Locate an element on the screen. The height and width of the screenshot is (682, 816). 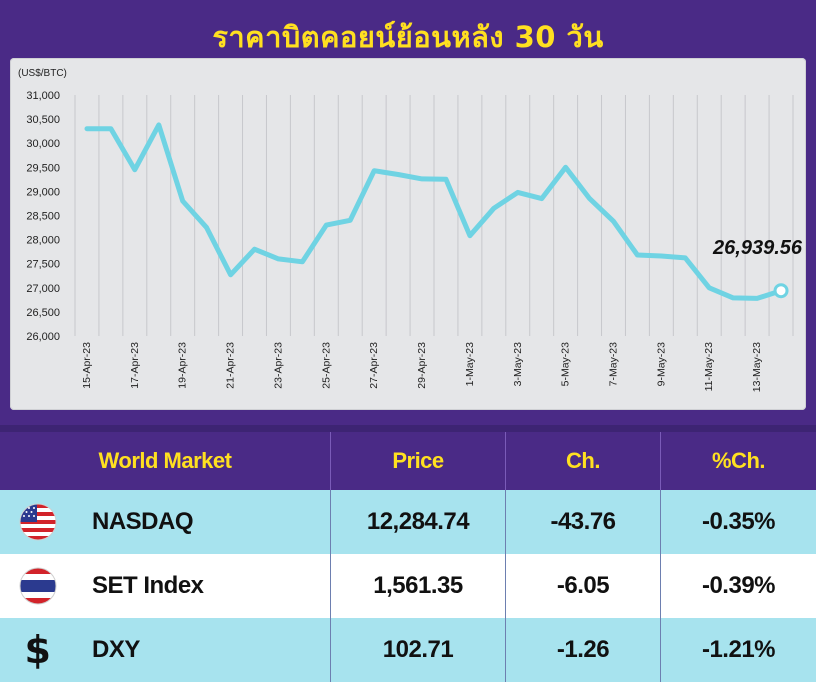
y-tick-label: 28,000 is located at coordinates (43, 241).